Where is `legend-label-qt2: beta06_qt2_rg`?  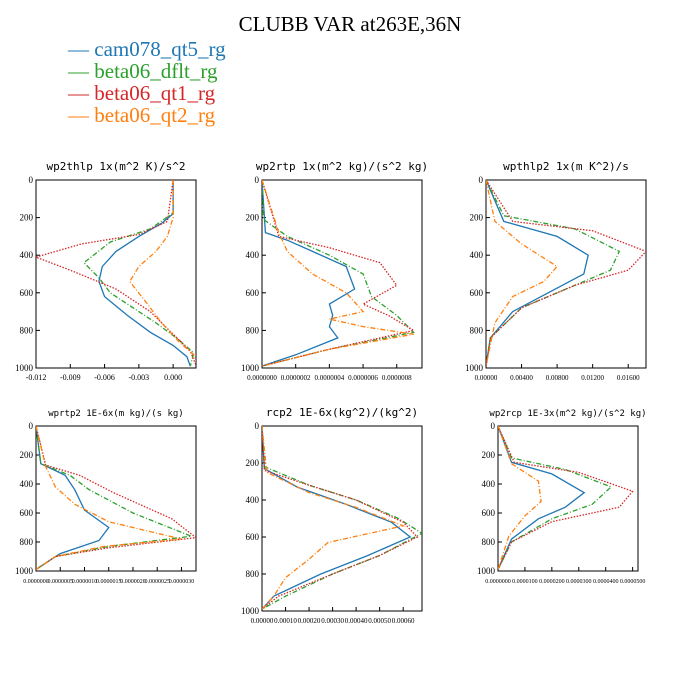
legend-label-qt2: beta06_qt2_rg is located at coordinates (155, 115).